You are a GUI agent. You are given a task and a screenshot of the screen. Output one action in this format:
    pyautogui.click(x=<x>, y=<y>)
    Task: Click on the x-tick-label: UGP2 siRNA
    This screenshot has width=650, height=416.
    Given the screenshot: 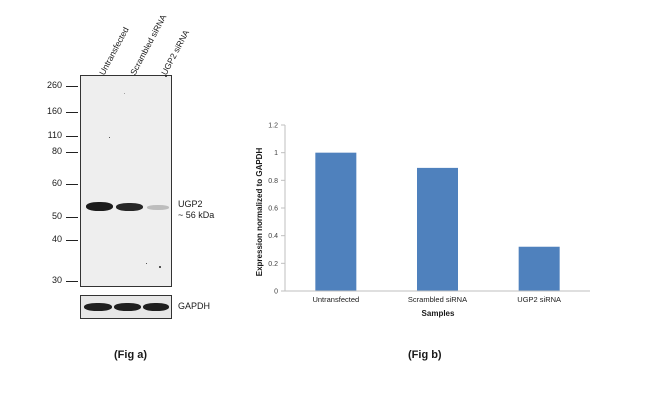 What is the action you would take?
    pyautogui.click(x=539, y=299)
    